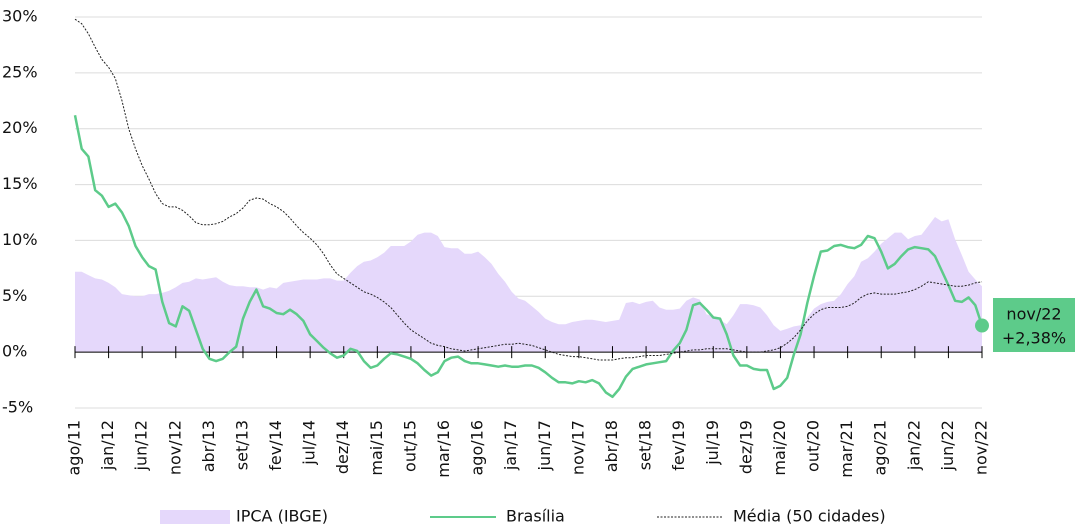  Describe the element at coordinates (913, 445) in the screenshot. I see `x-tick-label: jan/22` at that location.